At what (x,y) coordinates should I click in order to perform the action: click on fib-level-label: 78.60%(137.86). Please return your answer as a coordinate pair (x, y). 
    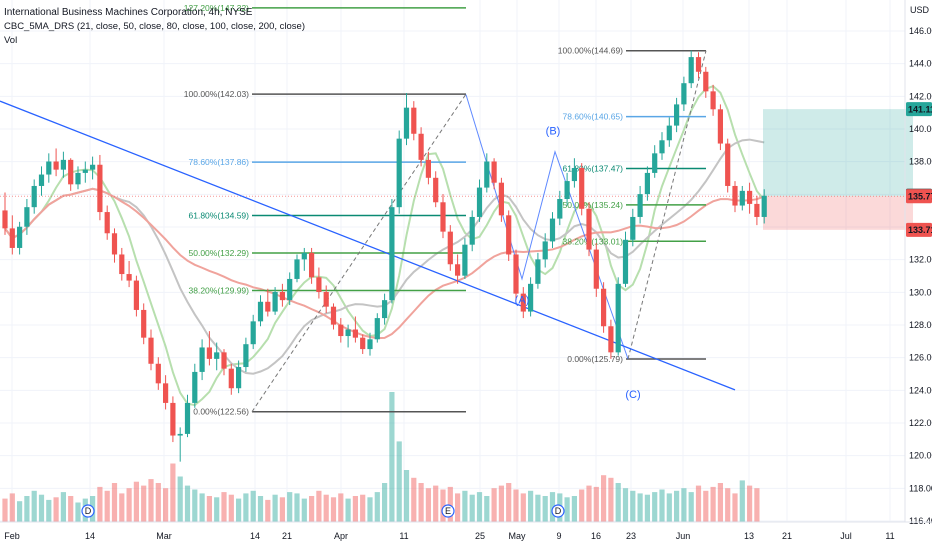
    Looking at the image, I should click on (219, 162).